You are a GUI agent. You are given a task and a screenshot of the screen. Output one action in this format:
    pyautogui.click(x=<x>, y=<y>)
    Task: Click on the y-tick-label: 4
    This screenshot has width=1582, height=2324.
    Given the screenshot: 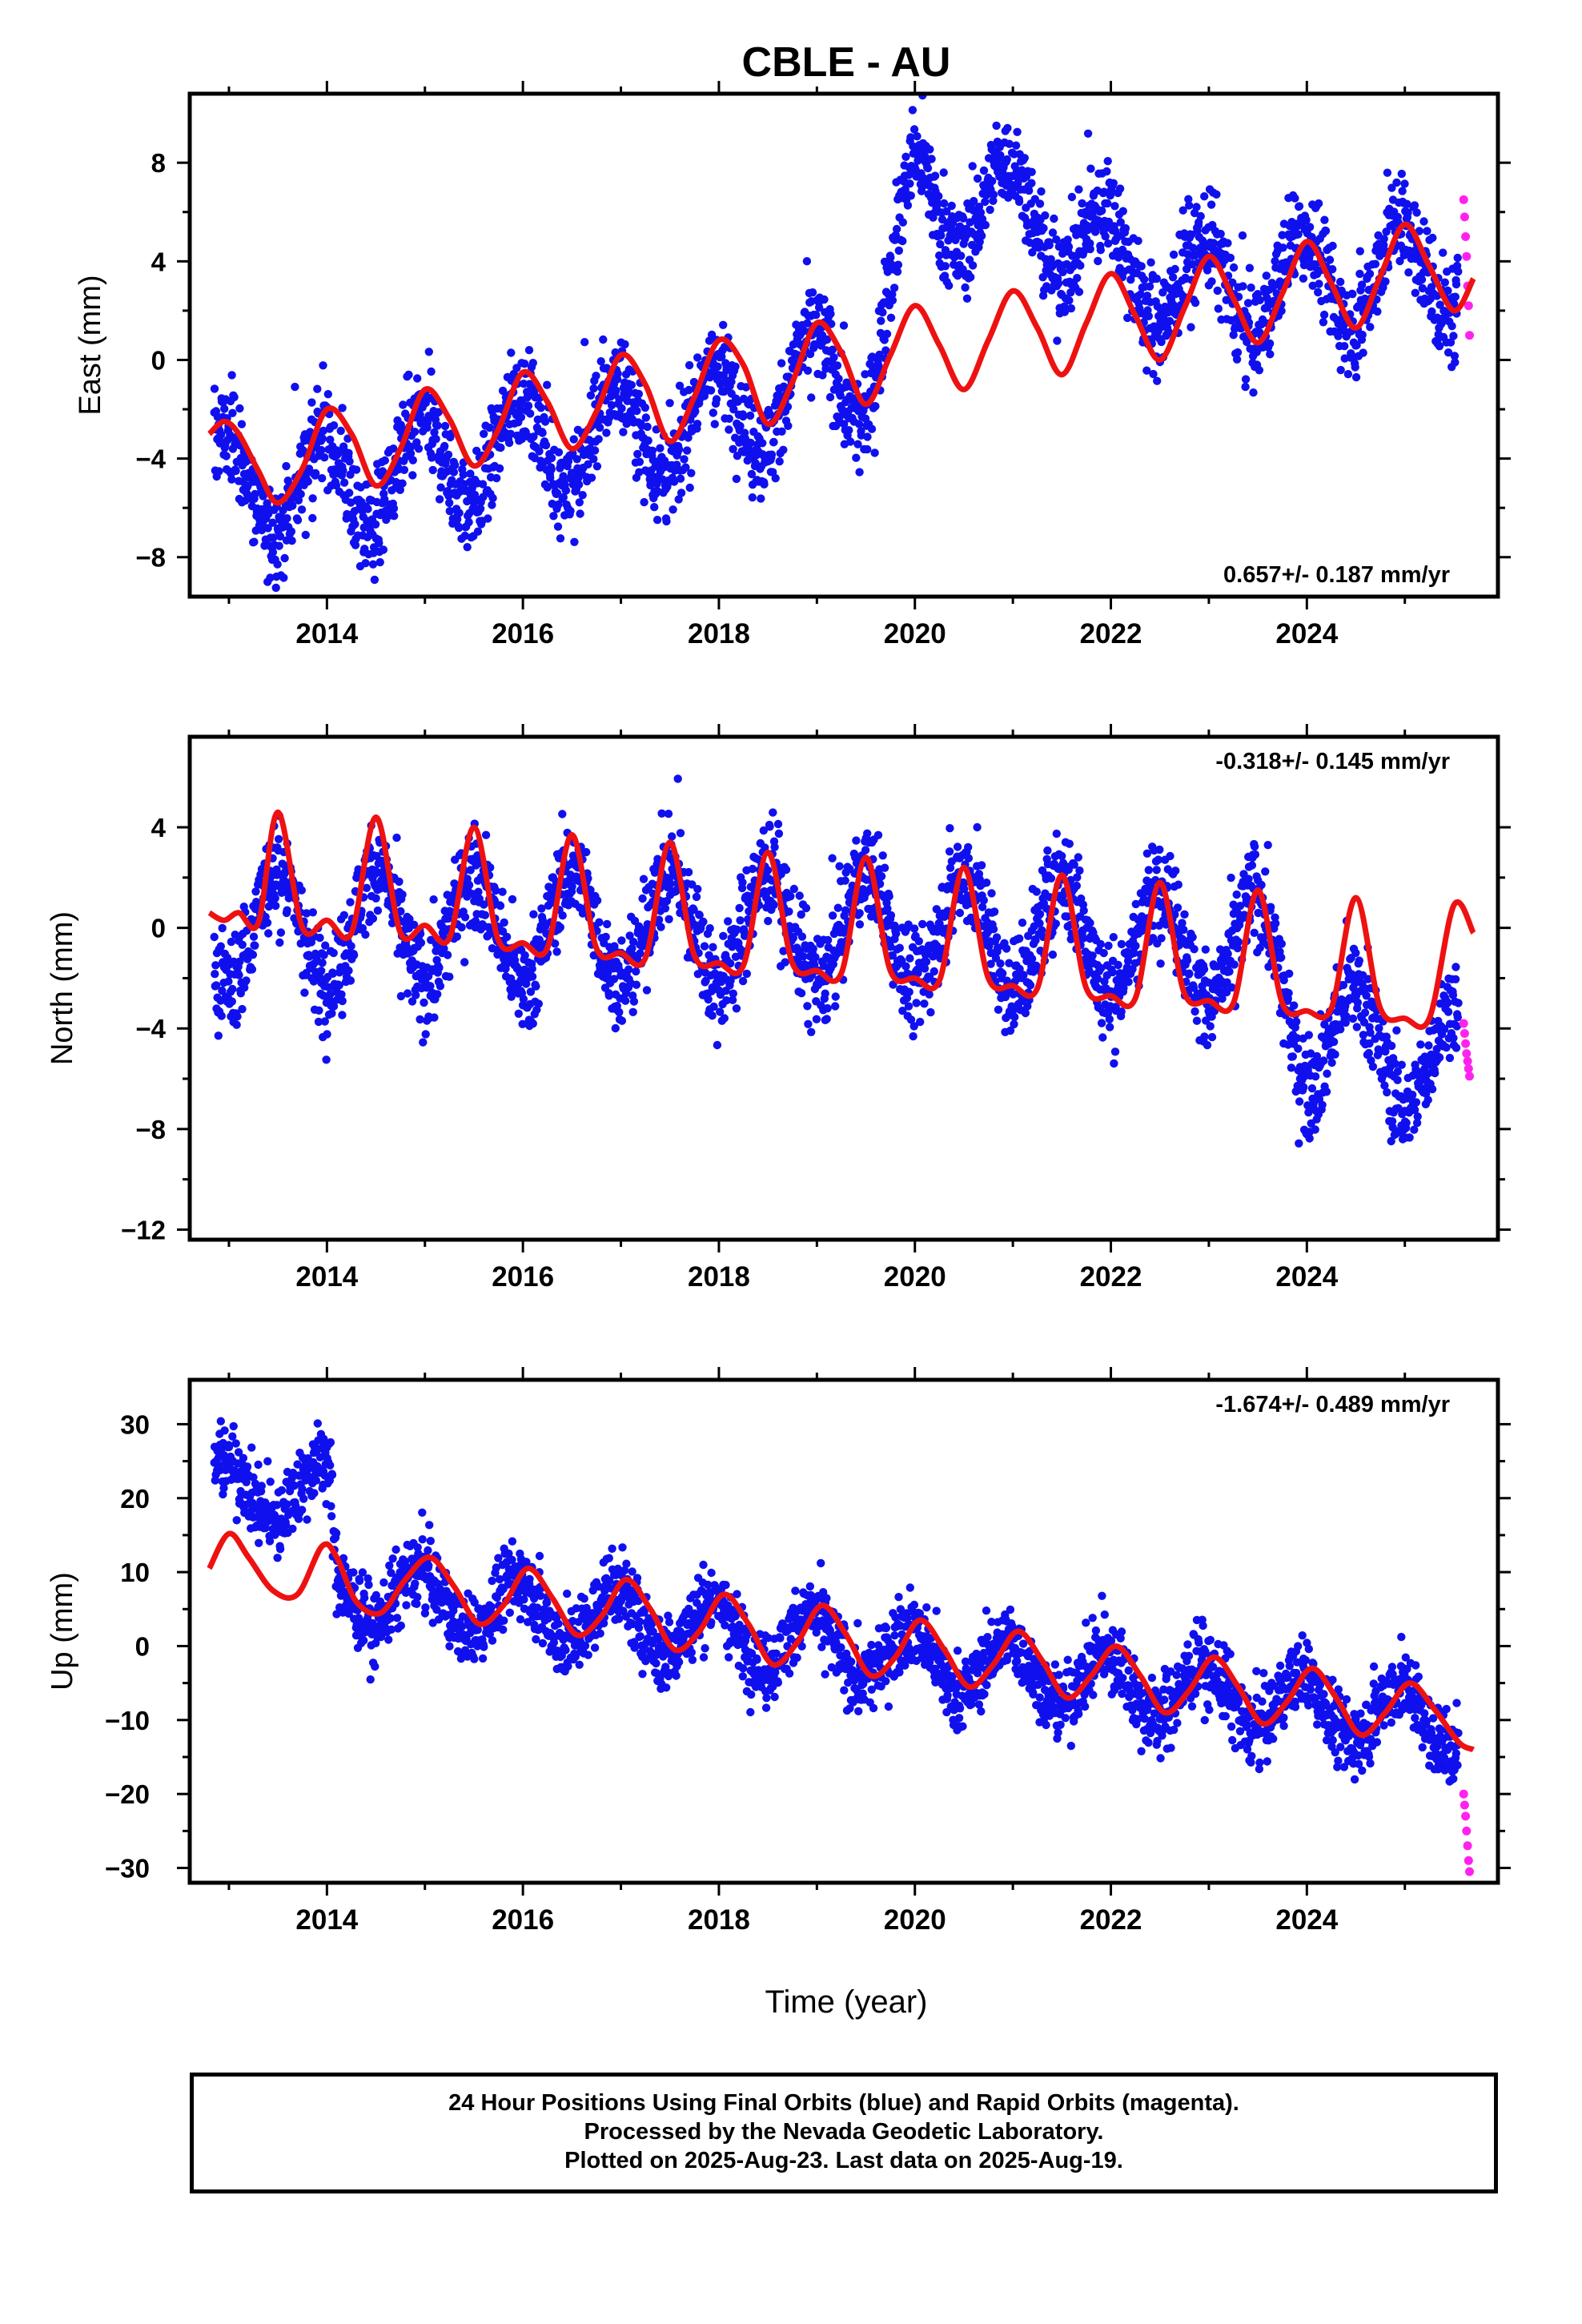 What is the action you would take?
    pyautogui.click(x=159, y=261)
    